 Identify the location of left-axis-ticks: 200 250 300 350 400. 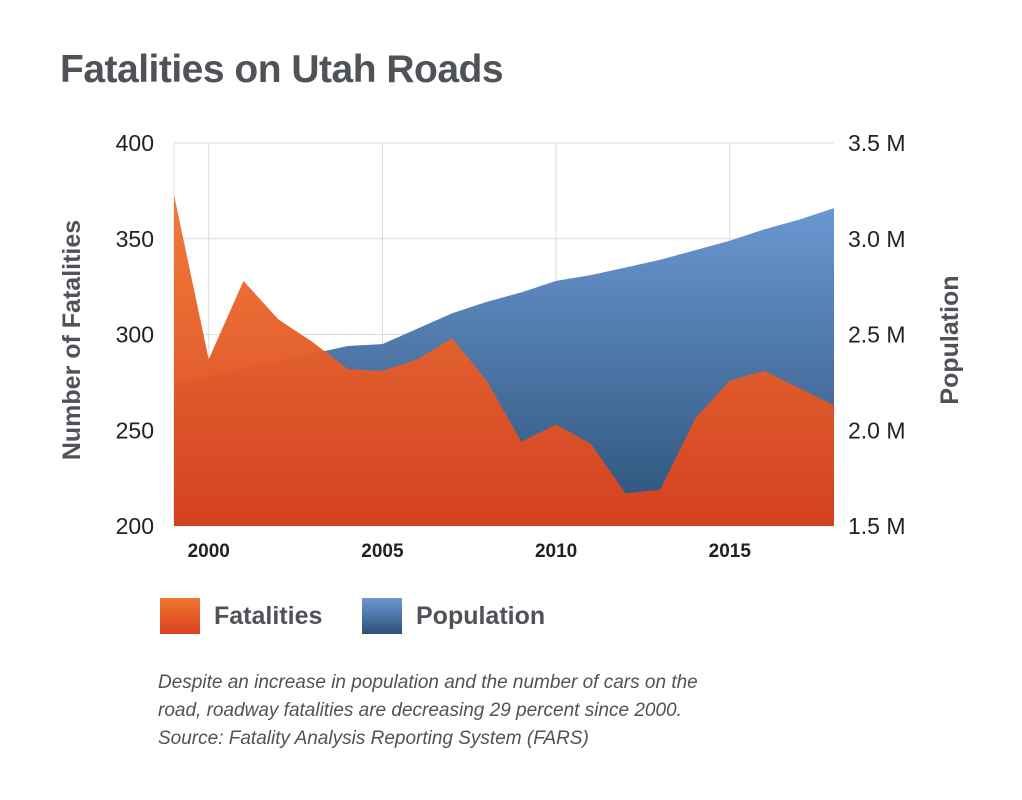
(135, 334).